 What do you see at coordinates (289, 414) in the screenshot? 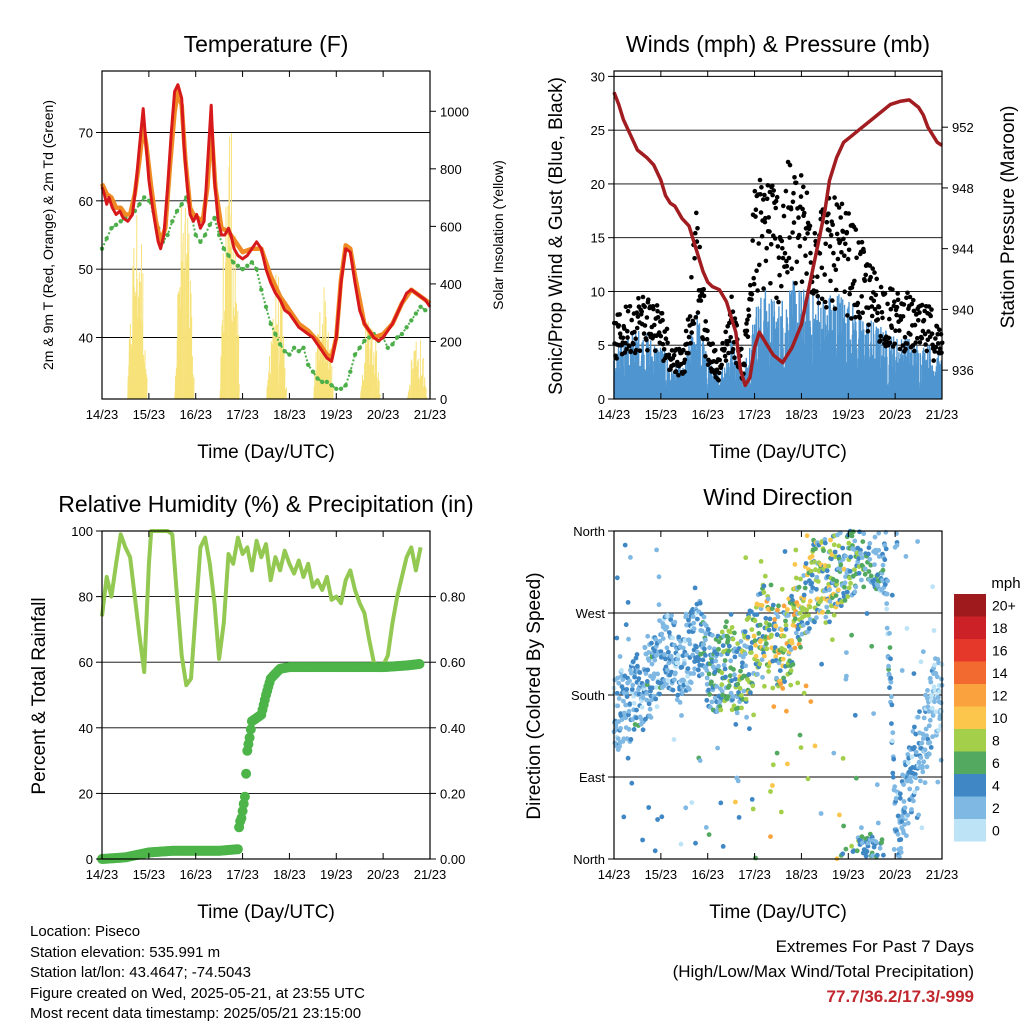
I see `x-tick-label: 18/23` at bounding box center [289, 414].